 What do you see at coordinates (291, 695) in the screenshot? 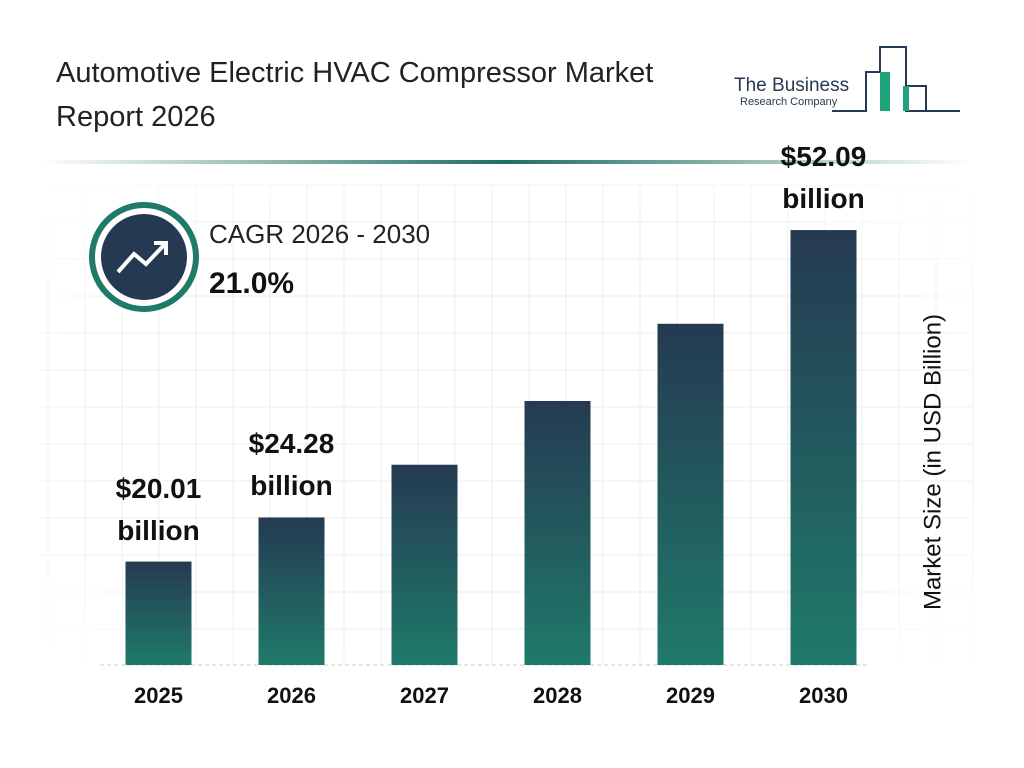
I see `x-tick-label: 2026` at bounding box center [291, 695].